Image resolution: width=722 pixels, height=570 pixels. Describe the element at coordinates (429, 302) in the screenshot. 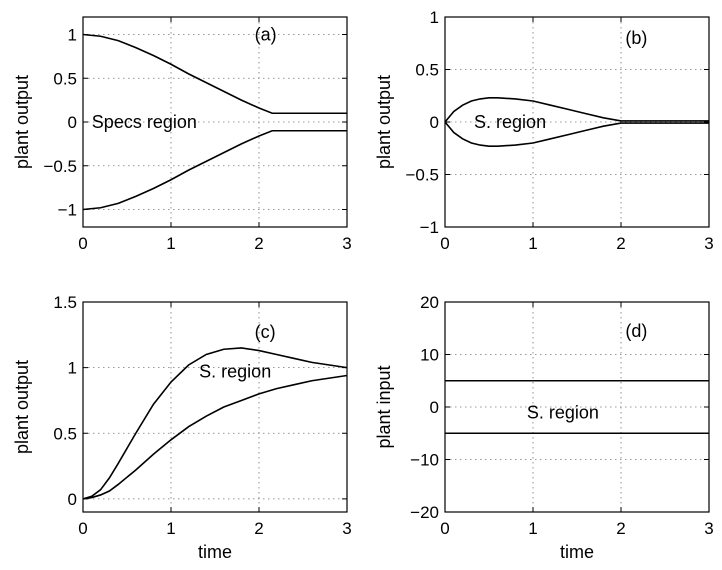

I see `y-tick-label: 20` at that location.